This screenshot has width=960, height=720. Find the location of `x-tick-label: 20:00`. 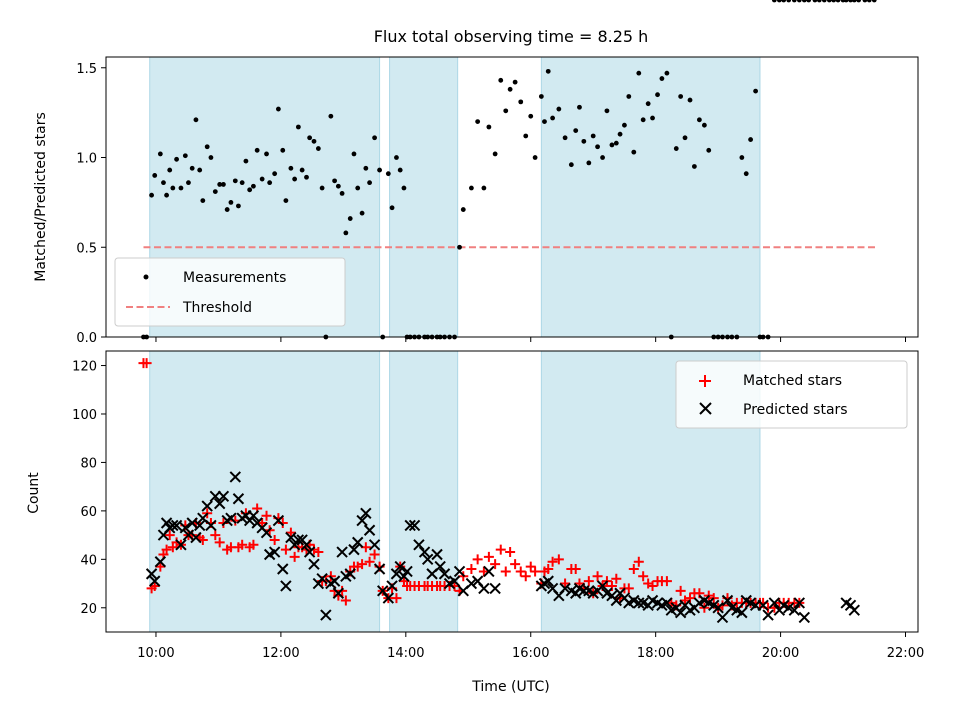

x-tick-label: 20:00 is located at coordinates (780, 653).